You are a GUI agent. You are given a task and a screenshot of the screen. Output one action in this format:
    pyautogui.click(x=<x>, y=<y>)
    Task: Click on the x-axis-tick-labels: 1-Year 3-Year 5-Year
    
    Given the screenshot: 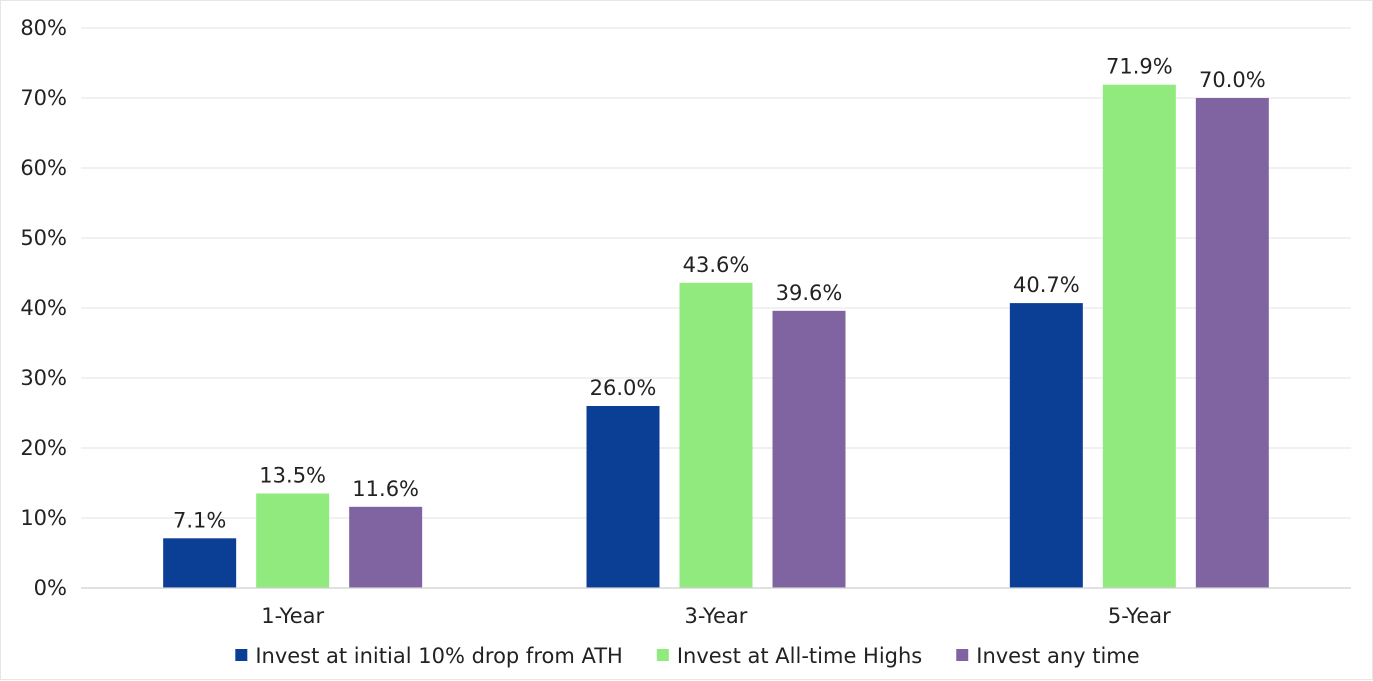 What is the action you would take?
    pyautogui.click(x=716, y=616)
    